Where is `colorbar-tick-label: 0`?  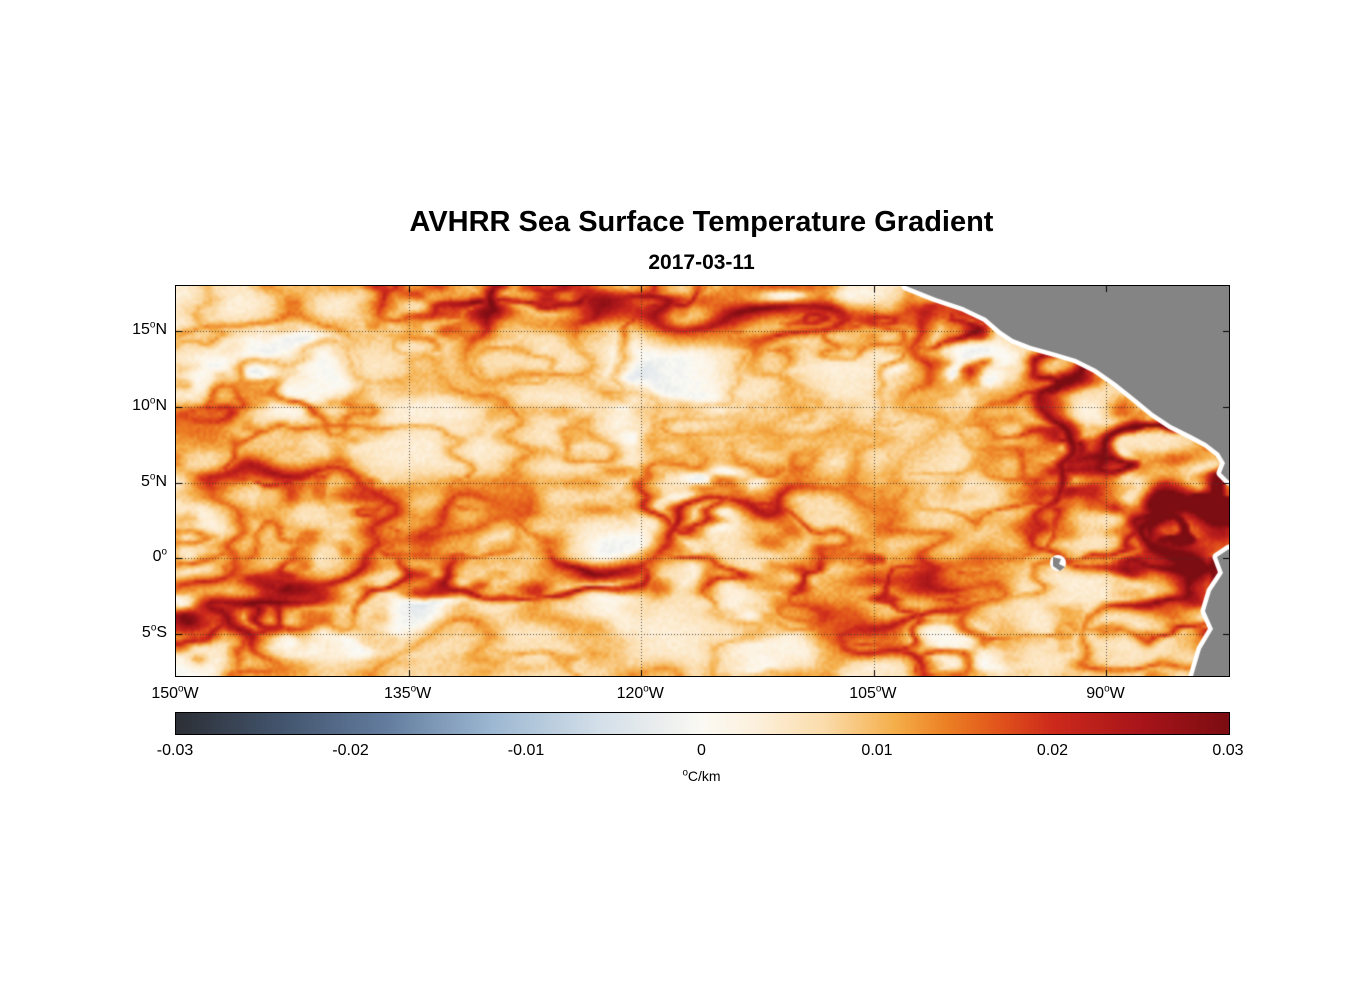 colorbar-tick-label: 0 is located at coordinates (701, 750).